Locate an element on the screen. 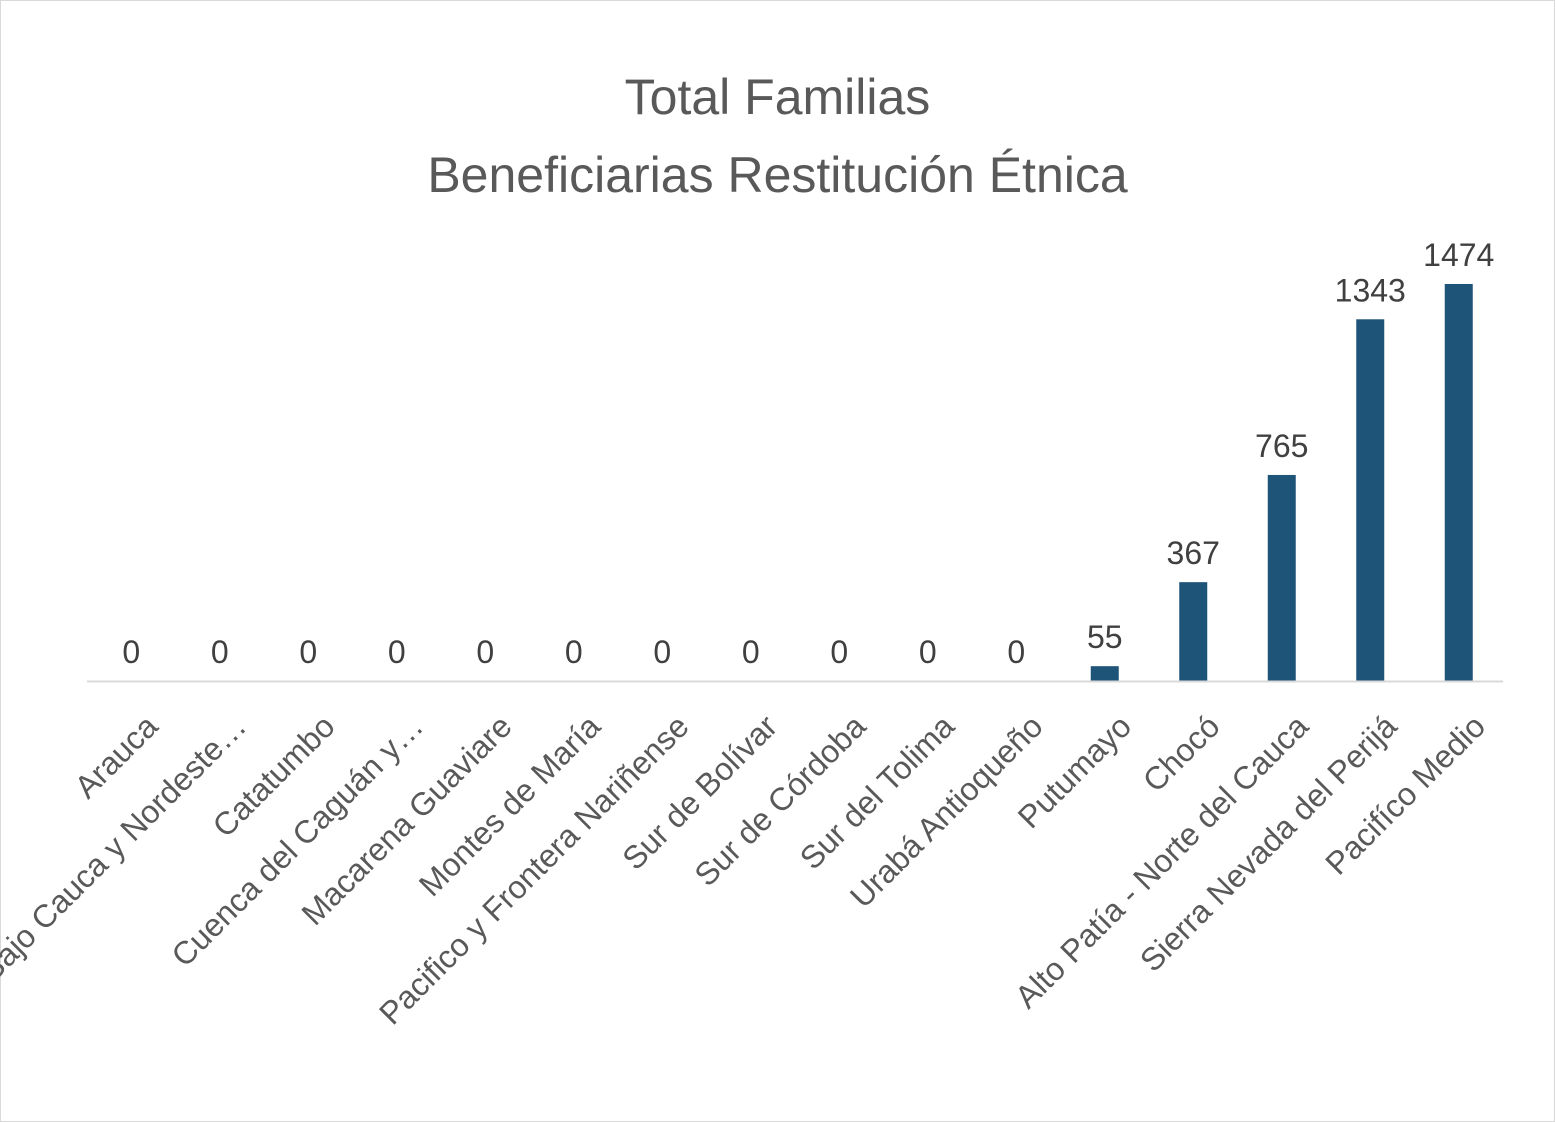 This screenshot has height=1122, width=1555. chart-title-line1: Total Familias is located at coordinates (777, 97).